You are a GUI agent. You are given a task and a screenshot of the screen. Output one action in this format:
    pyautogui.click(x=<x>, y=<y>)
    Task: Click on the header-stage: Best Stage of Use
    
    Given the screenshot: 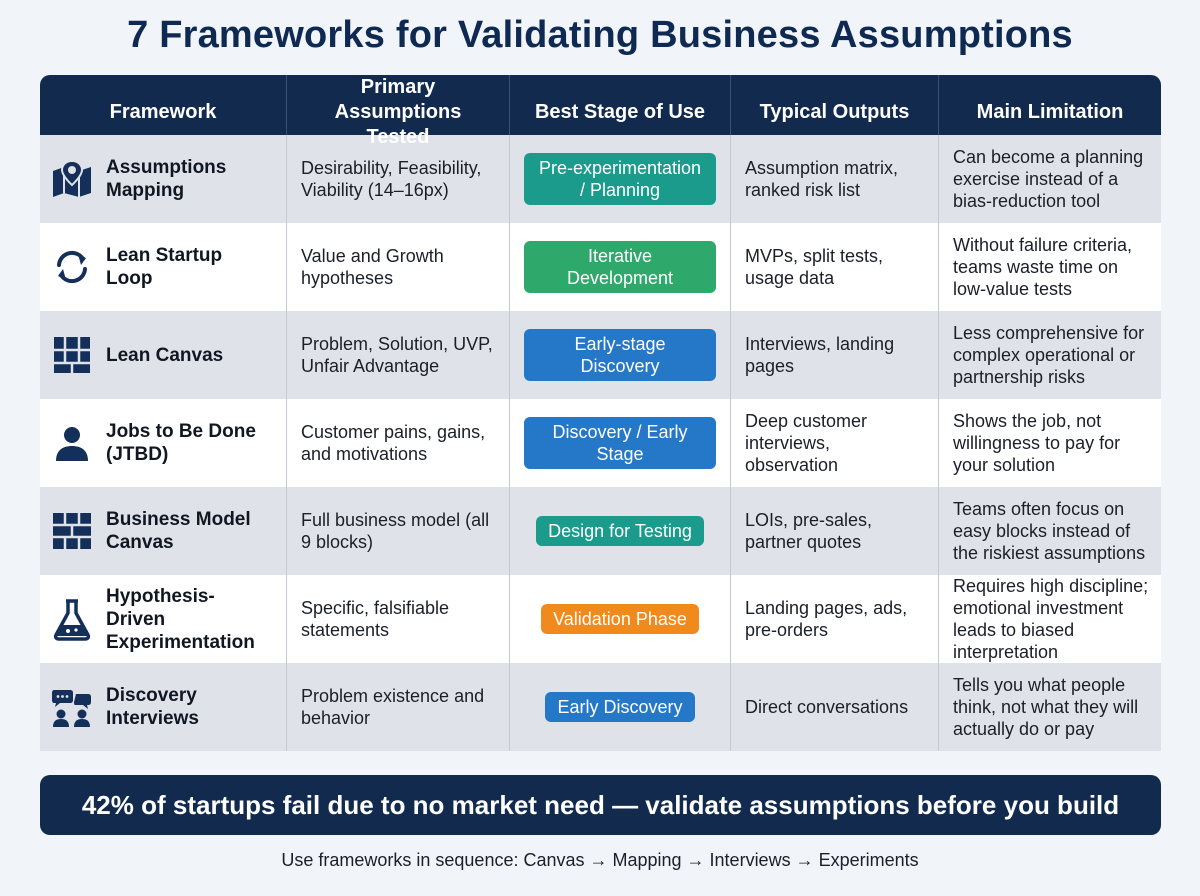 What is the action you would take?
    pyautogui.click(x=620, y=112)
    